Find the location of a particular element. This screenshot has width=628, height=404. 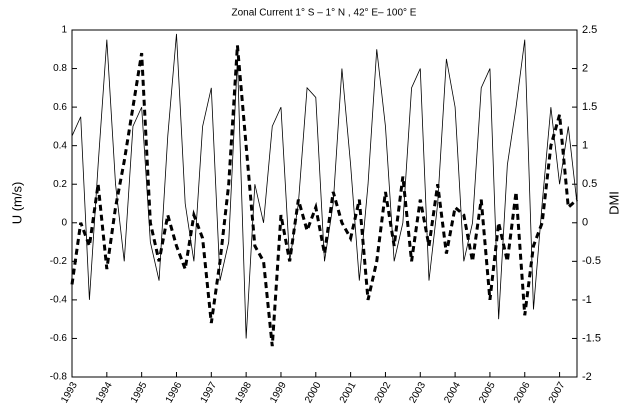

x-tick-label: 1997 is located at coordinates (209, 392).